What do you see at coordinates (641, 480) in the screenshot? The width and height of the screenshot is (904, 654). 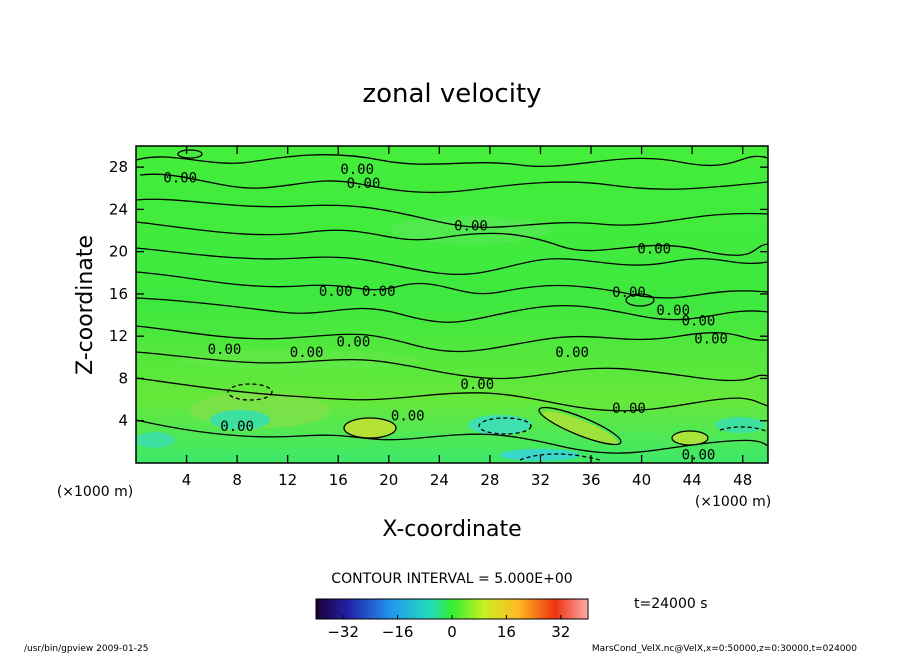 I see `x-tick-label: 40` at bounding box center [641, 480].